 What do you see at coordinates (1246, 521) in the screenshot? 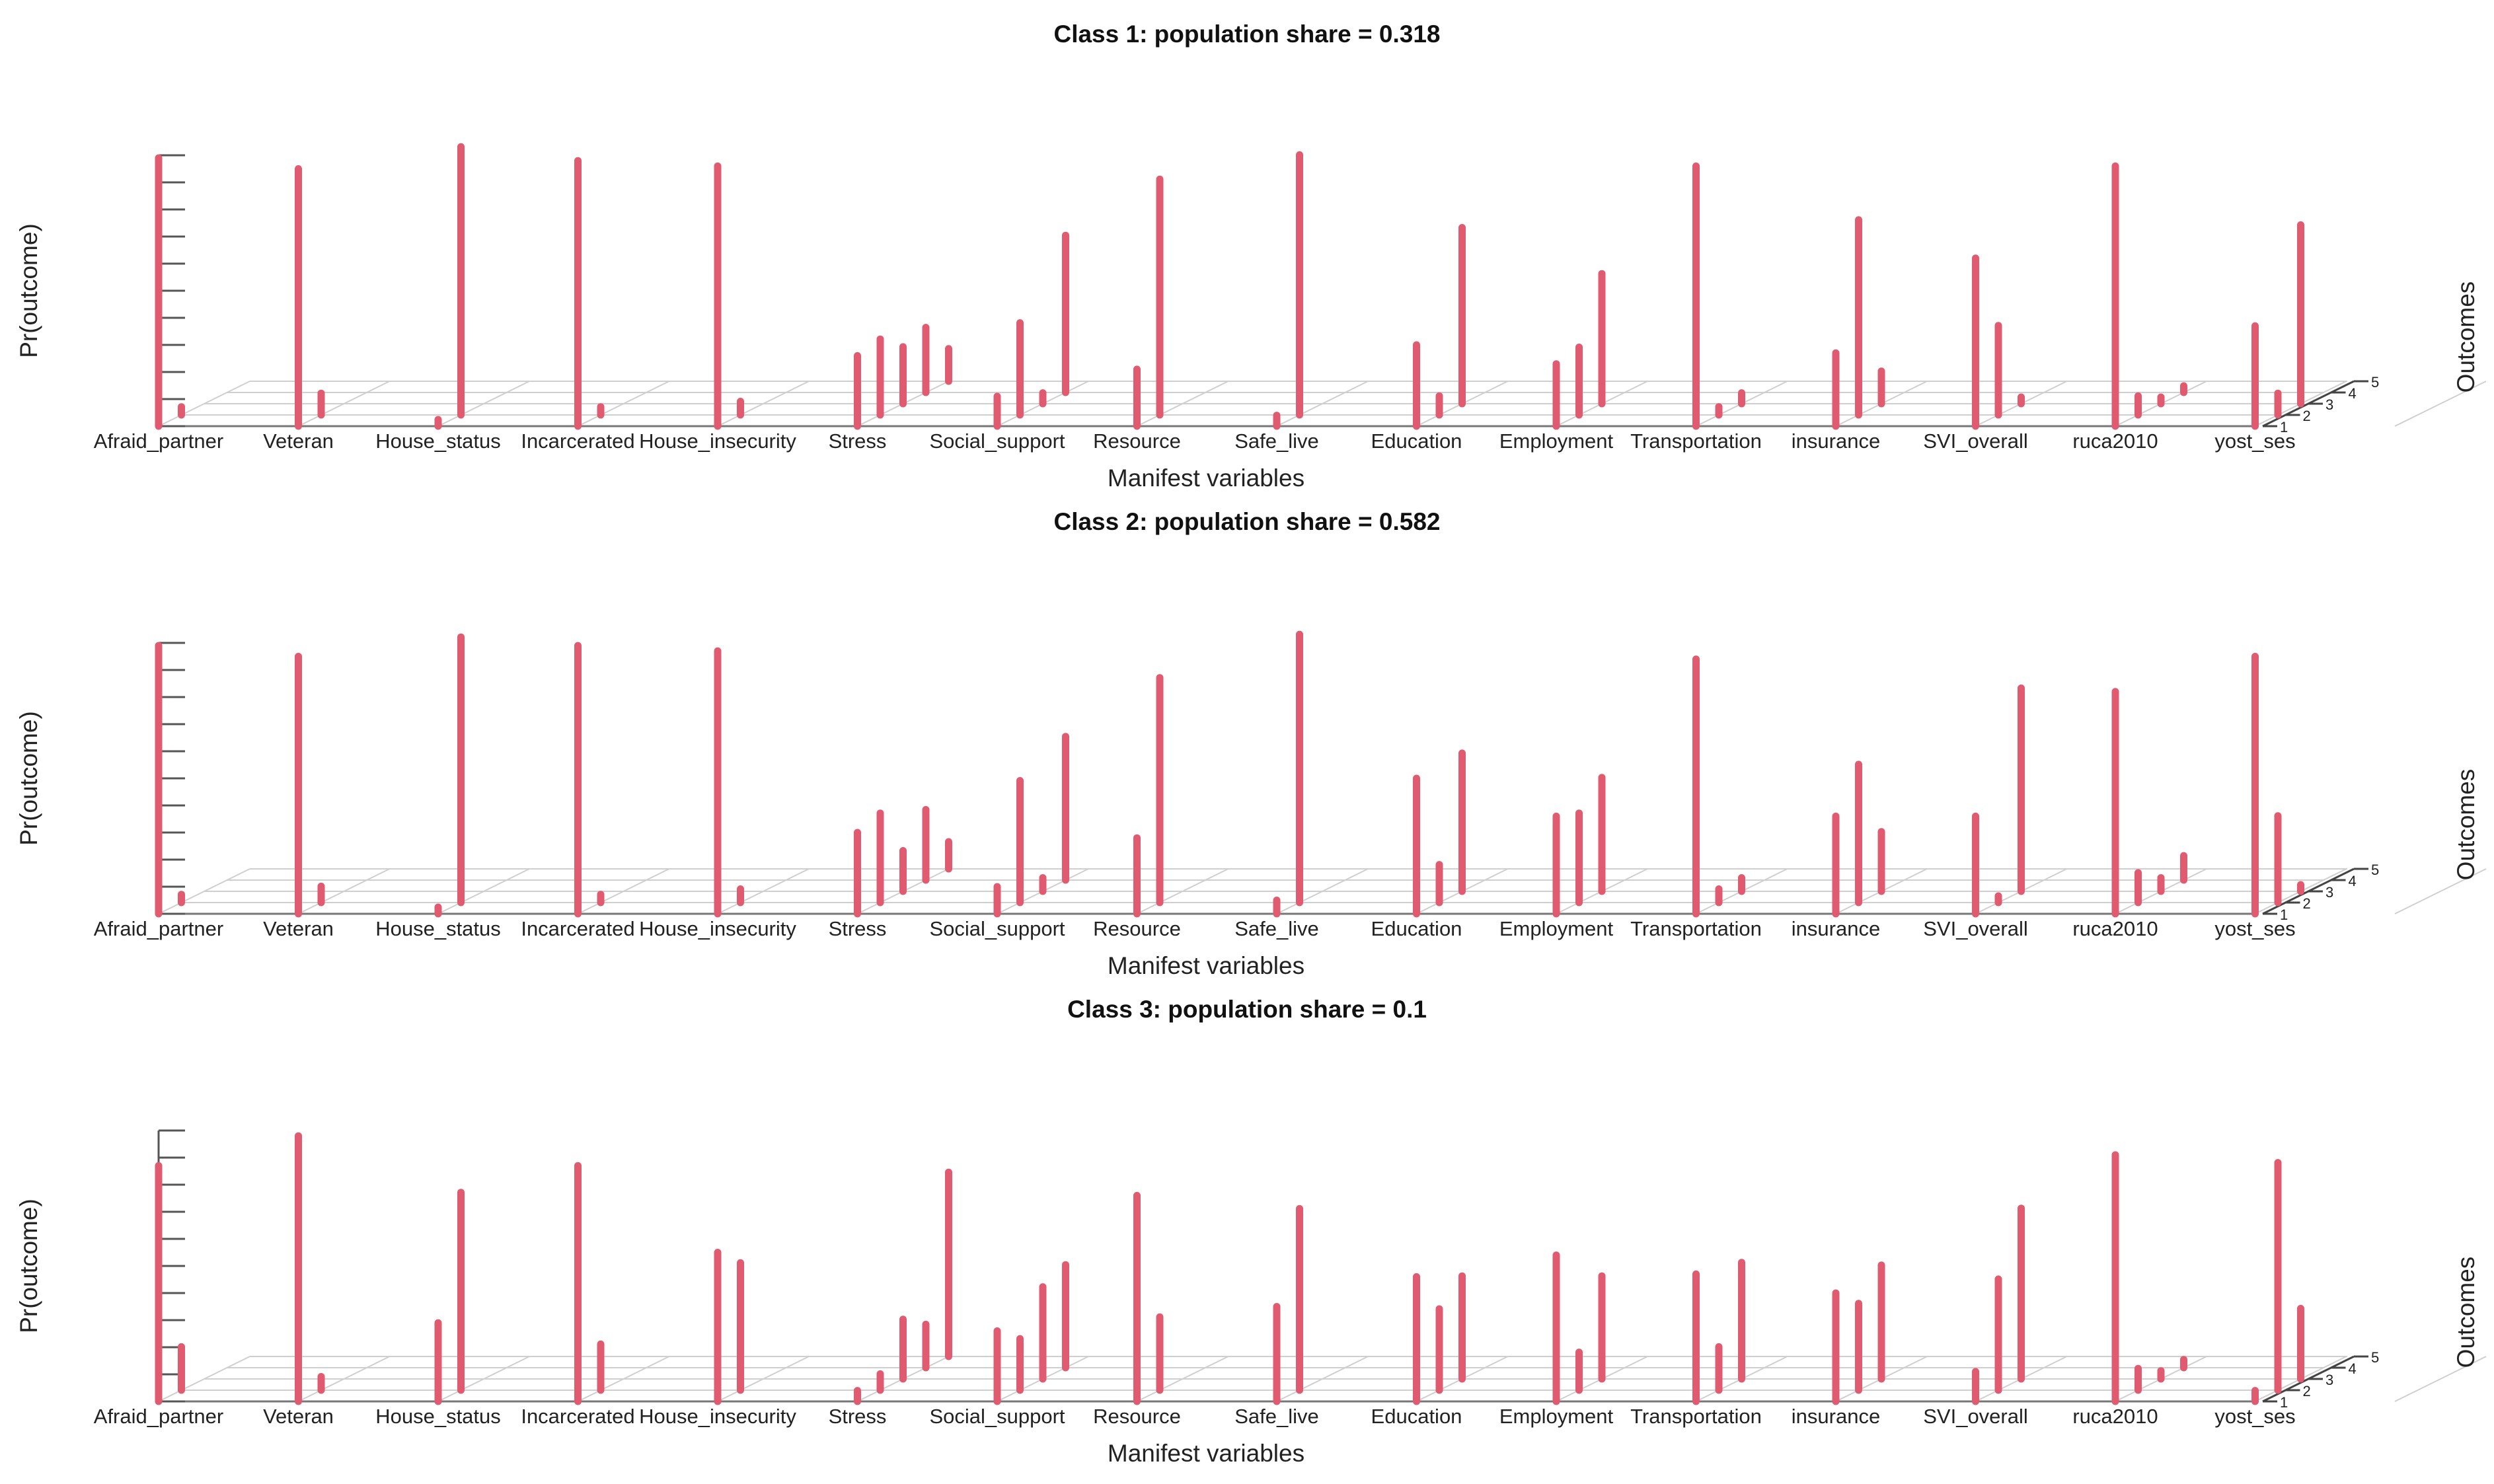
I see `panel-title: Class 2: population share = 0.582` at bounding box center [1246, 521].